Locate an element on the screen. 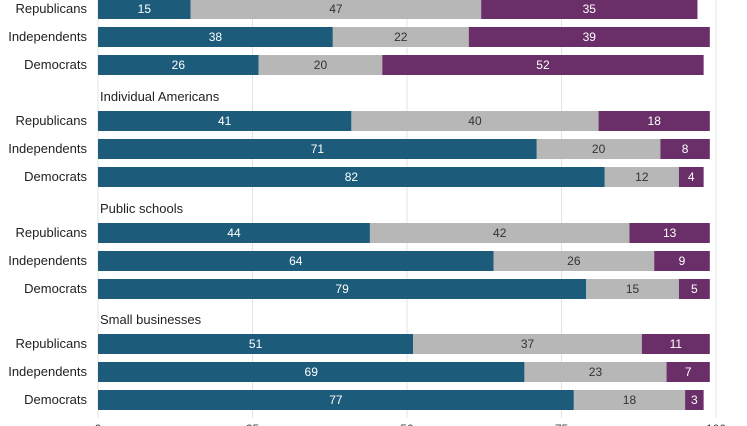  bar-value-label: 51 is located at coordinates (256, 344).